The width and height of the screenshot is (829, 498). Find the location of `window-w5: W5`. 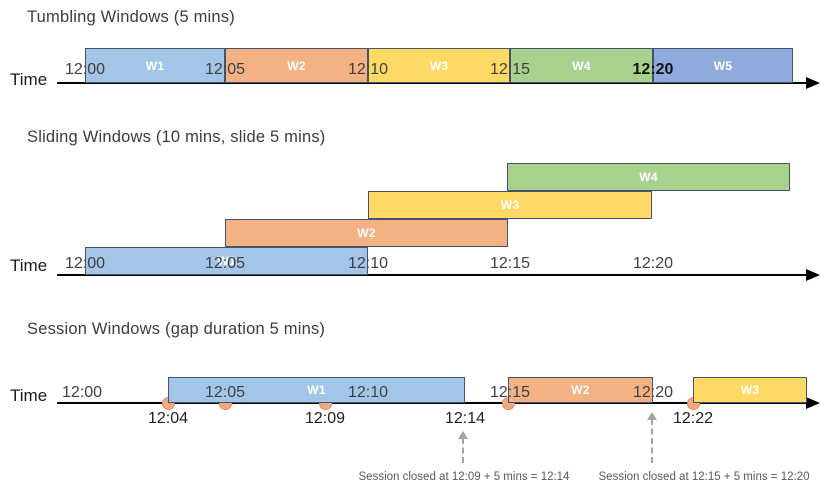

window-w5: W5 is located at coordinates (723, 65).